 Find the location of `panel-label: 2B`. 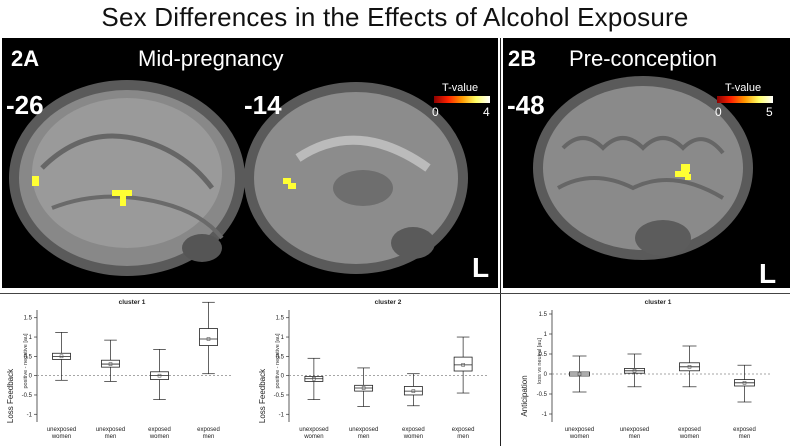

panel-label: 2B is located at coordinates (522, 58).